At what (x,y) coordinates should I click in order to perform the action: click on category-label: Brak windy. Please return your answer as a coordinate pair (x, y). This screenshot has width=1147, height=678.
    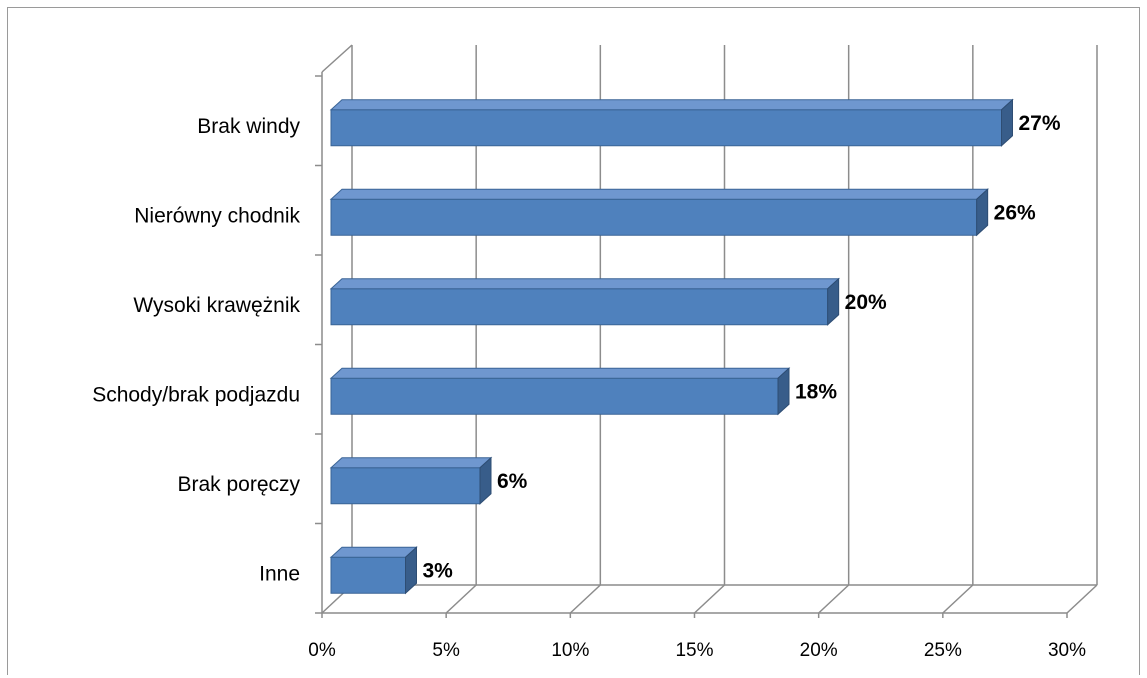
    Looking at the image, I should click on (248, 126).